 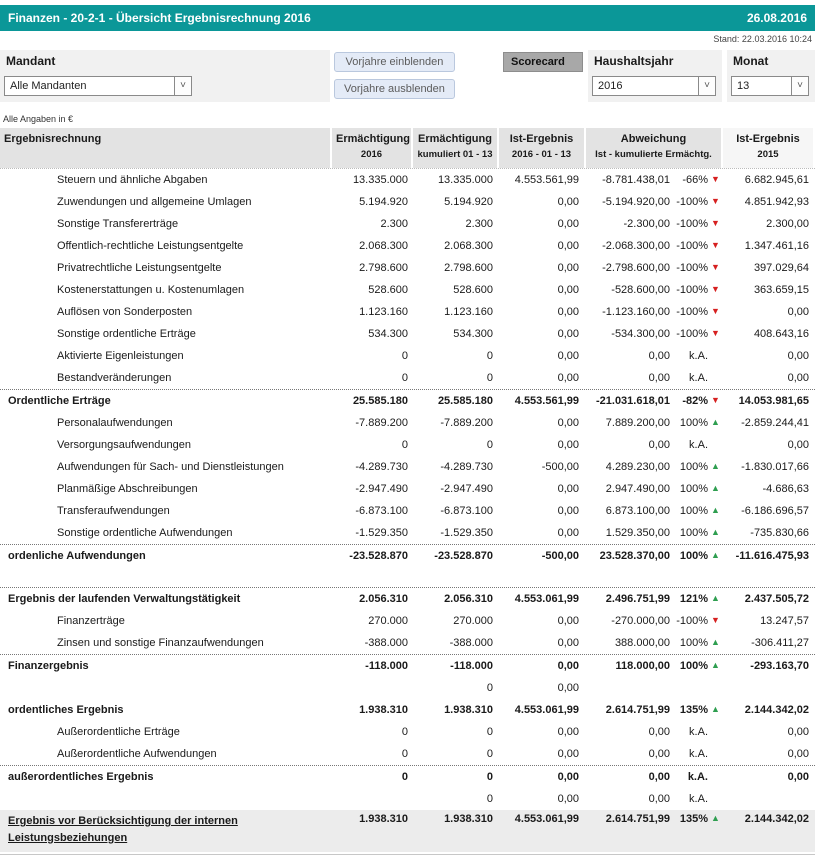 What do you see at coordinates (394, 89) in the screenshot?
I see `vorjahre-ausblenden-button: Vorjahre ausblenden` at bounding box center [394, 89].